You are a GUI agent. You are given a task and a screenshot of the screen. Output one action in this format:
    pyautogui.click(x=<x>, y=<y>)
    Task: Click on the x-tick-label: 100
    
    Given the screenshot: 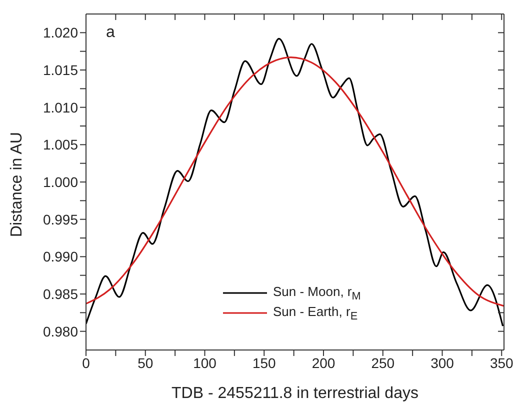 What is the action you would take?
    pyautogui.click(x=205, y=362)
    